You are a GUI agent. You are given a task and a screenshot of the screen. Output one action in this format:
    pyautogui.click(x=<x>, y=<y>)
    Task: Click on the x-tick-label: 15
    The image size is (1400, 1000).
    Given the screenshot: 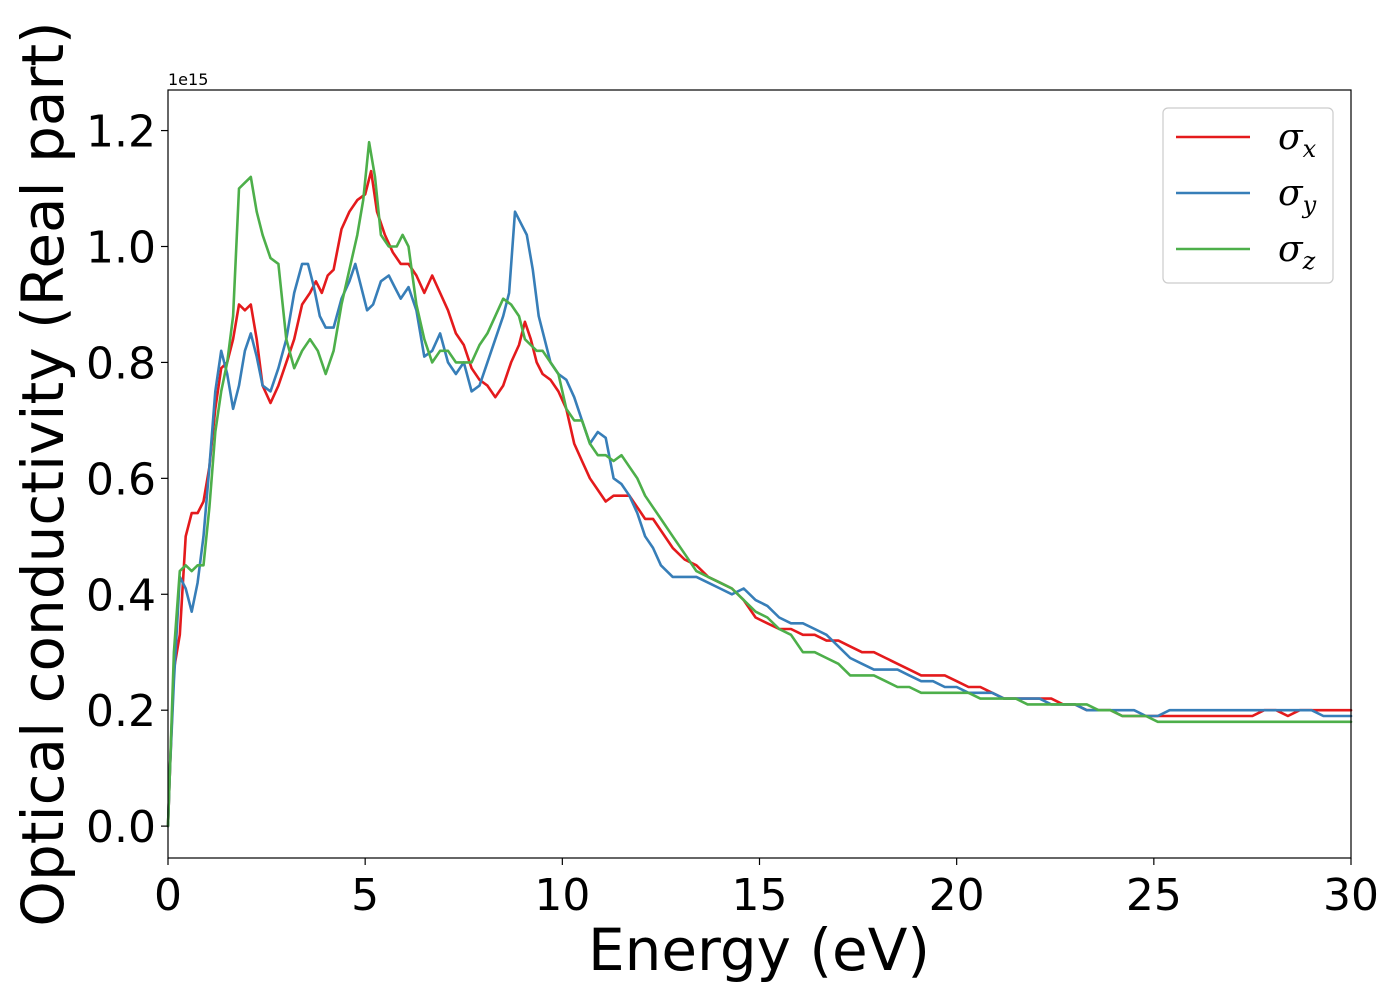 What is the action you would take?
    pyautogui.click(x=760, y=895)
    